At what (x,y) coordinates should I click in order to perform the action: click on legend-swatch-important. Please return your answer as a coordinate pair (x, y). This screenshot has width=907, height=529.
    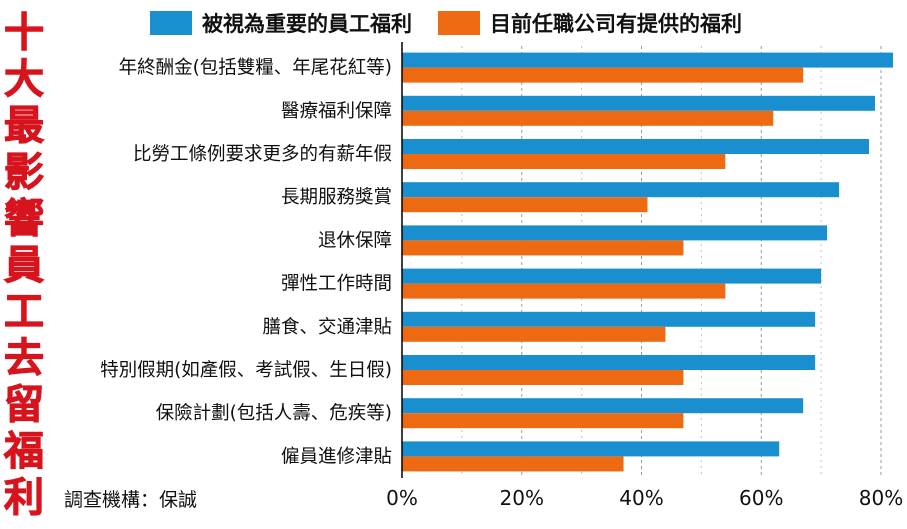
    Looking at the image, I should click on (171, 23).